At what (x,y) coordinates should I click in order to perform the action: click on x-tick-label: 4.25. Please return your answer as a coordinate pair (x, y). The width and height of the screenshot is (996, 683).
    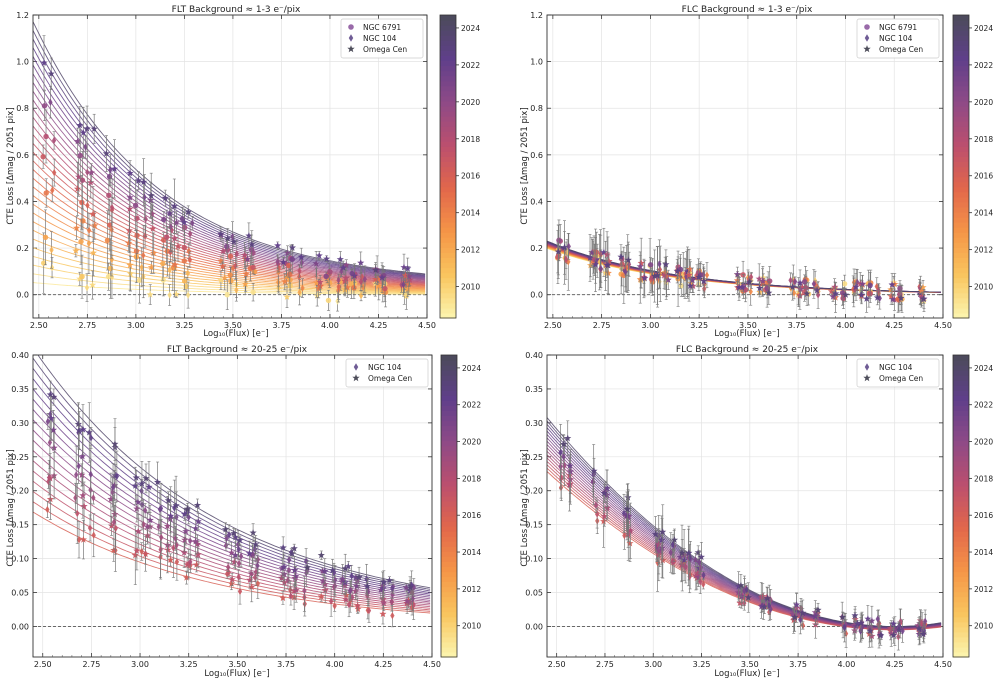
    Looking at the image, I should click on (895, 664).